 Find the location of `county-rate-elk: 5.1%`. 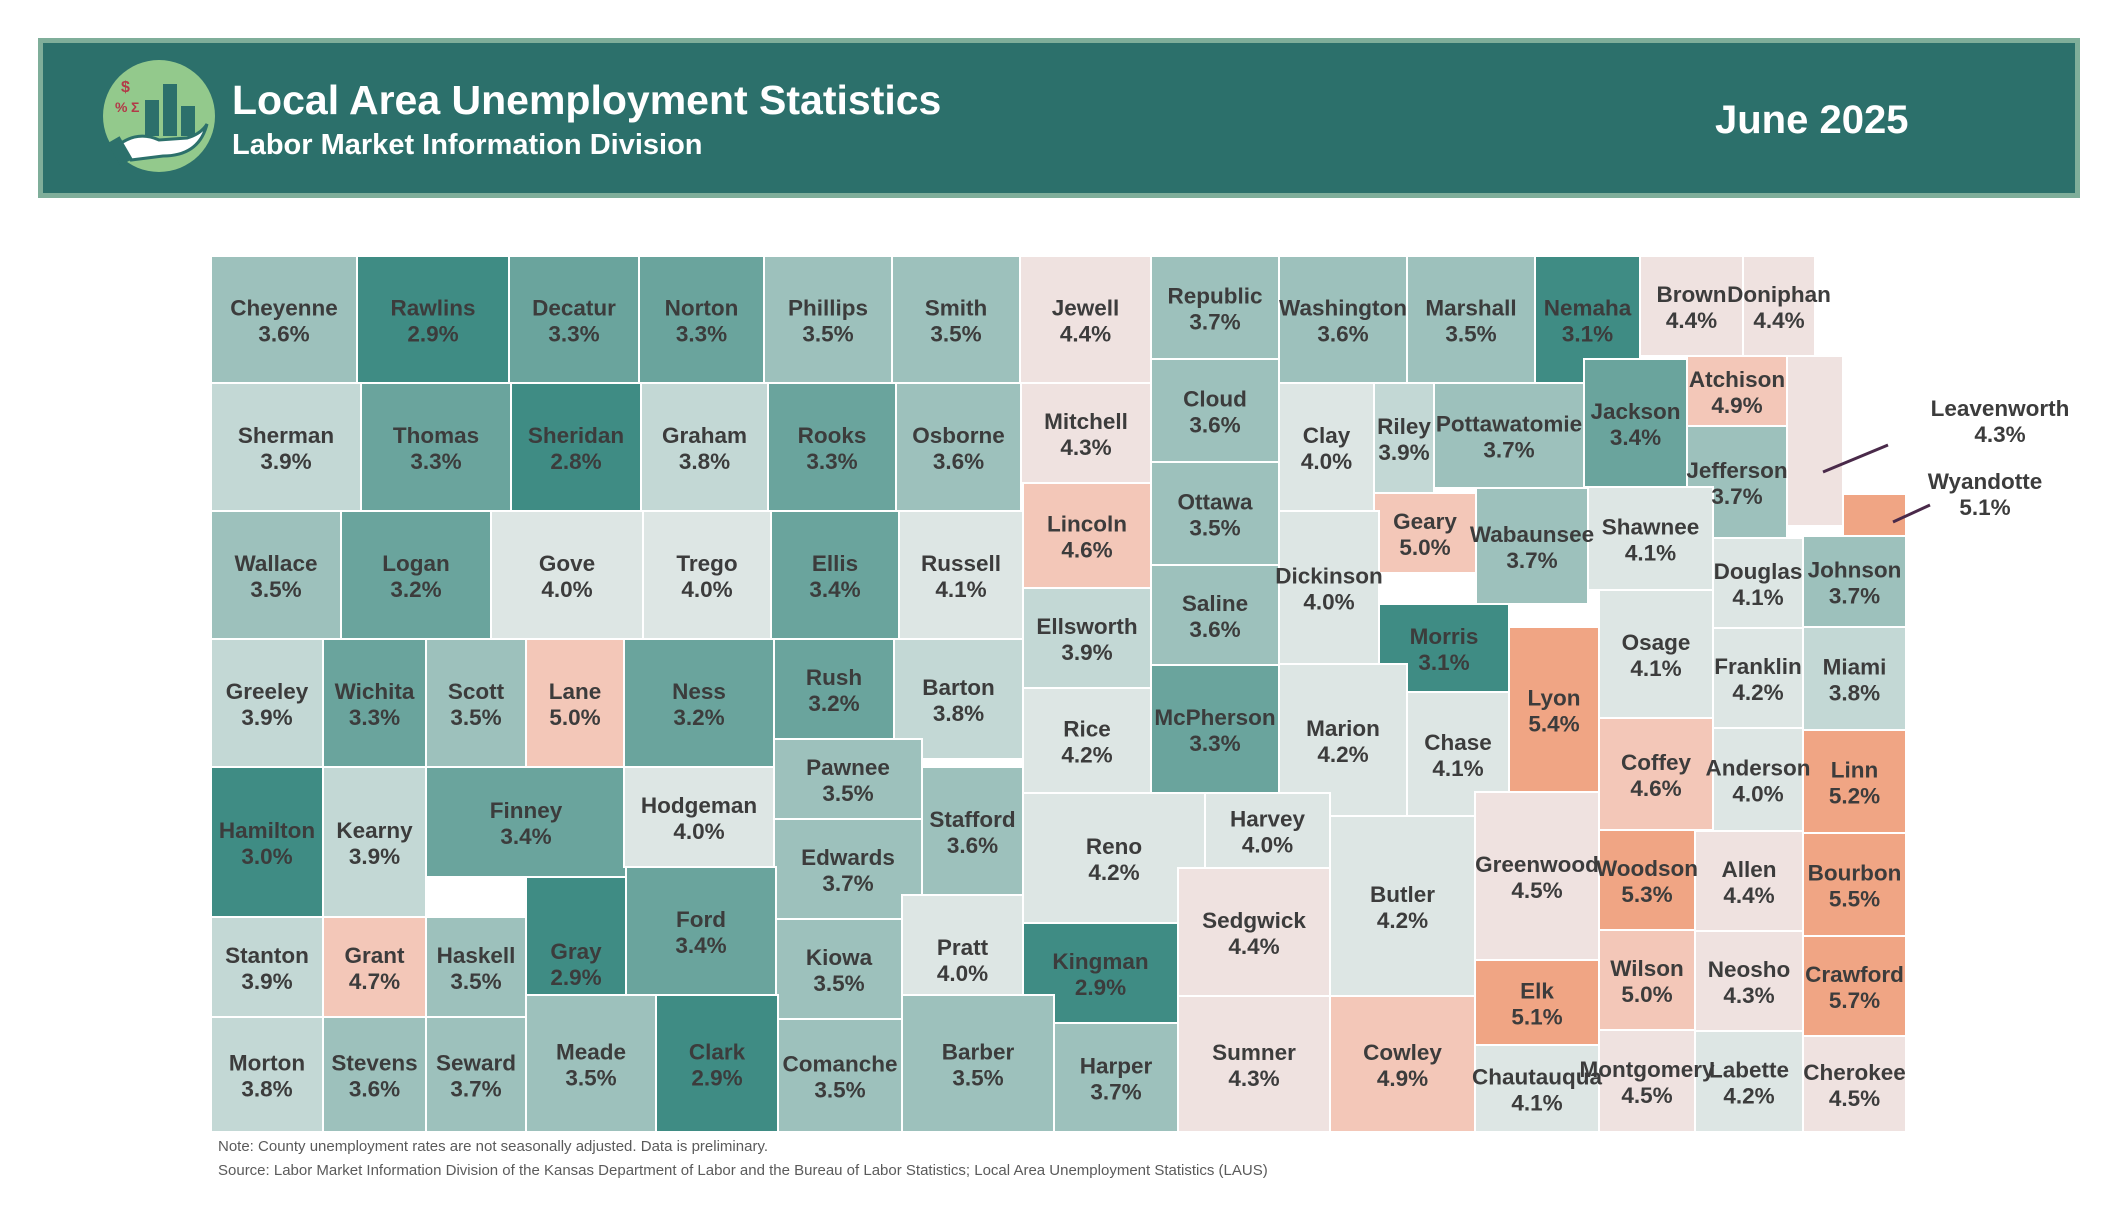

county-rate-elk: 5.1% is located at coordinates (1536, 1017).